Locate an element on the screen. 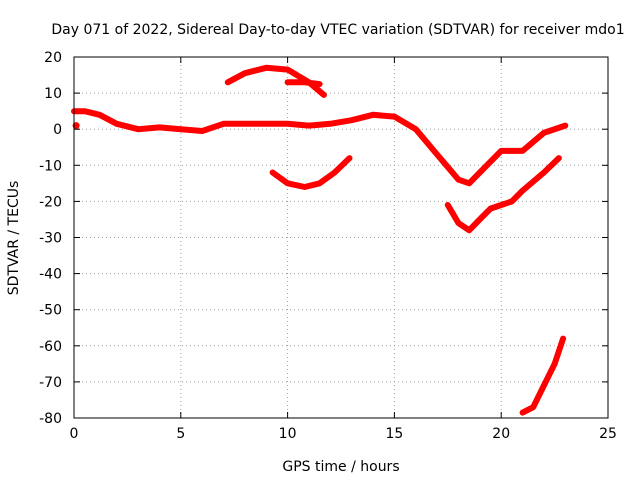  y-tick-label: -50 is located at coordinates (50, 311).